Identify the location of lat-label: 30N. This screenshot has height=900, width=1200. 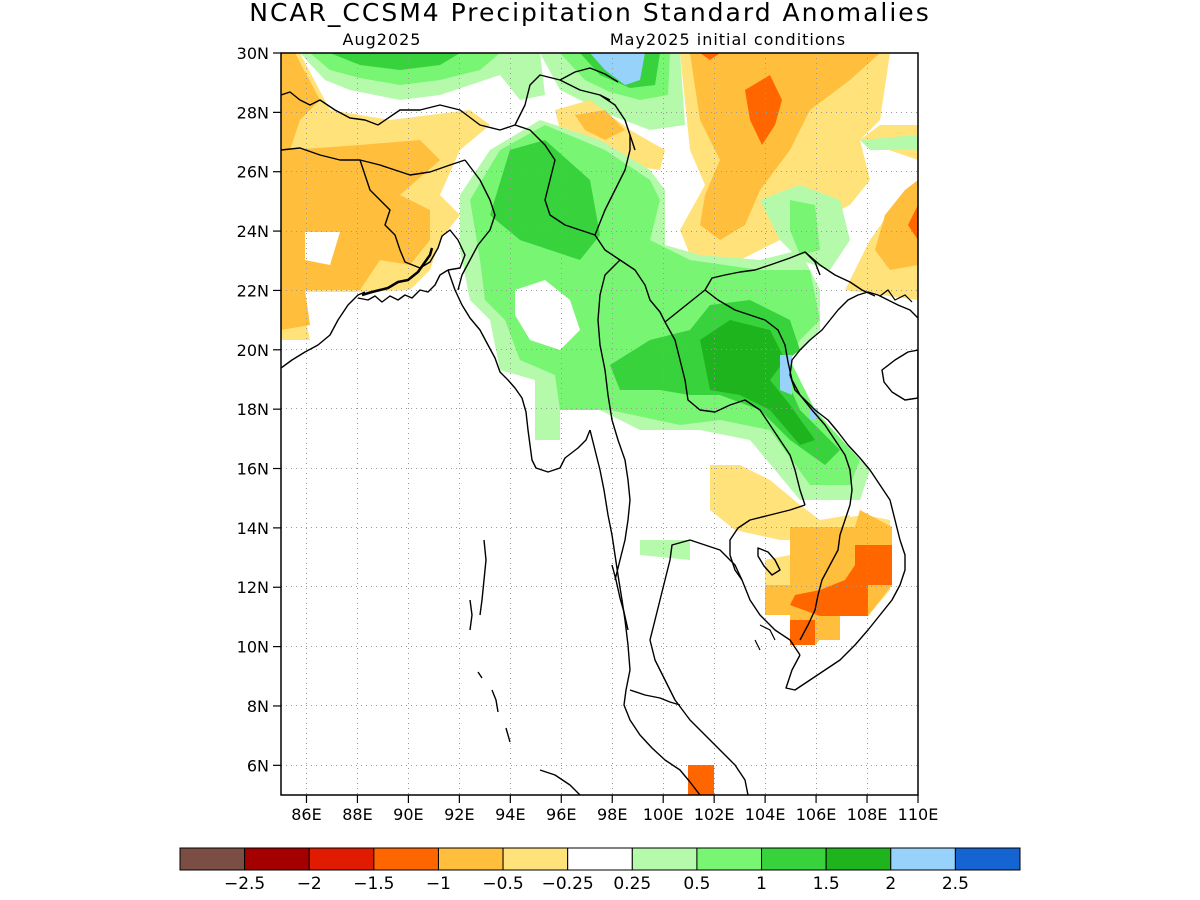
(253, 53).